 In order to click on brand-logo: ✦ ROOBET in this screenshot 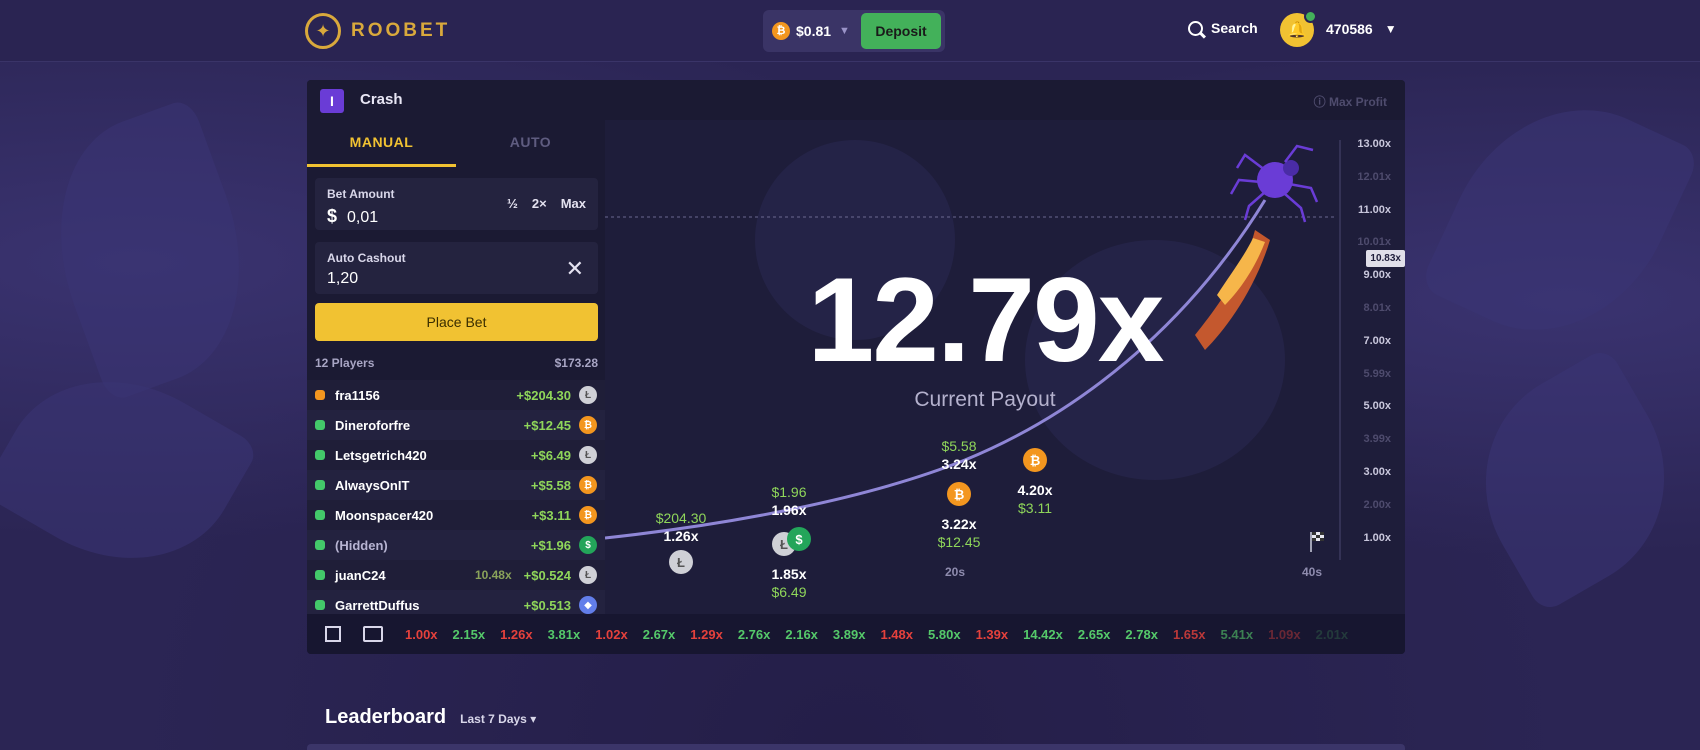, I will do `click(377, 31)`.